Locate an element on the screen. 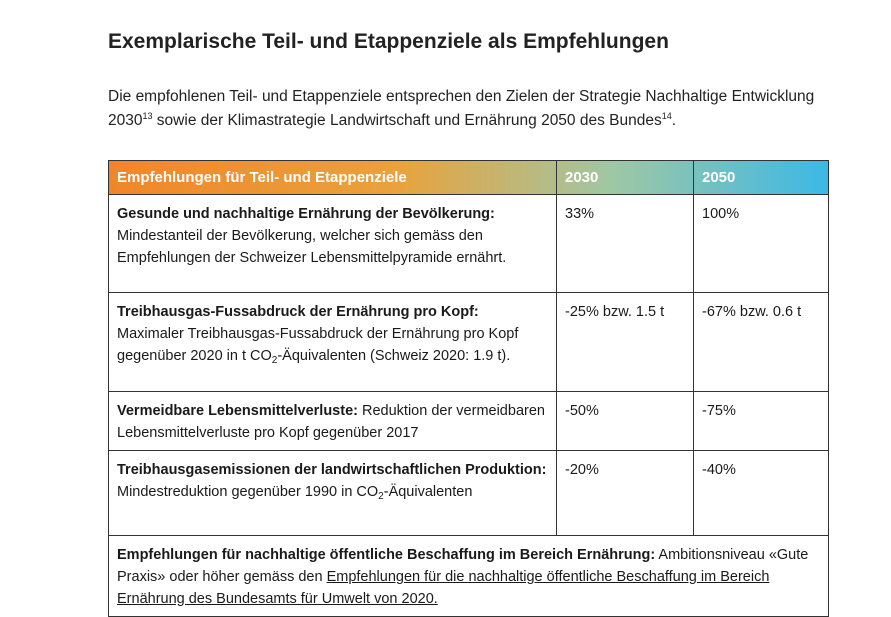 This screenshot has width=891, height=617. footnote-14: 14 is located at coordinates (666, 116).